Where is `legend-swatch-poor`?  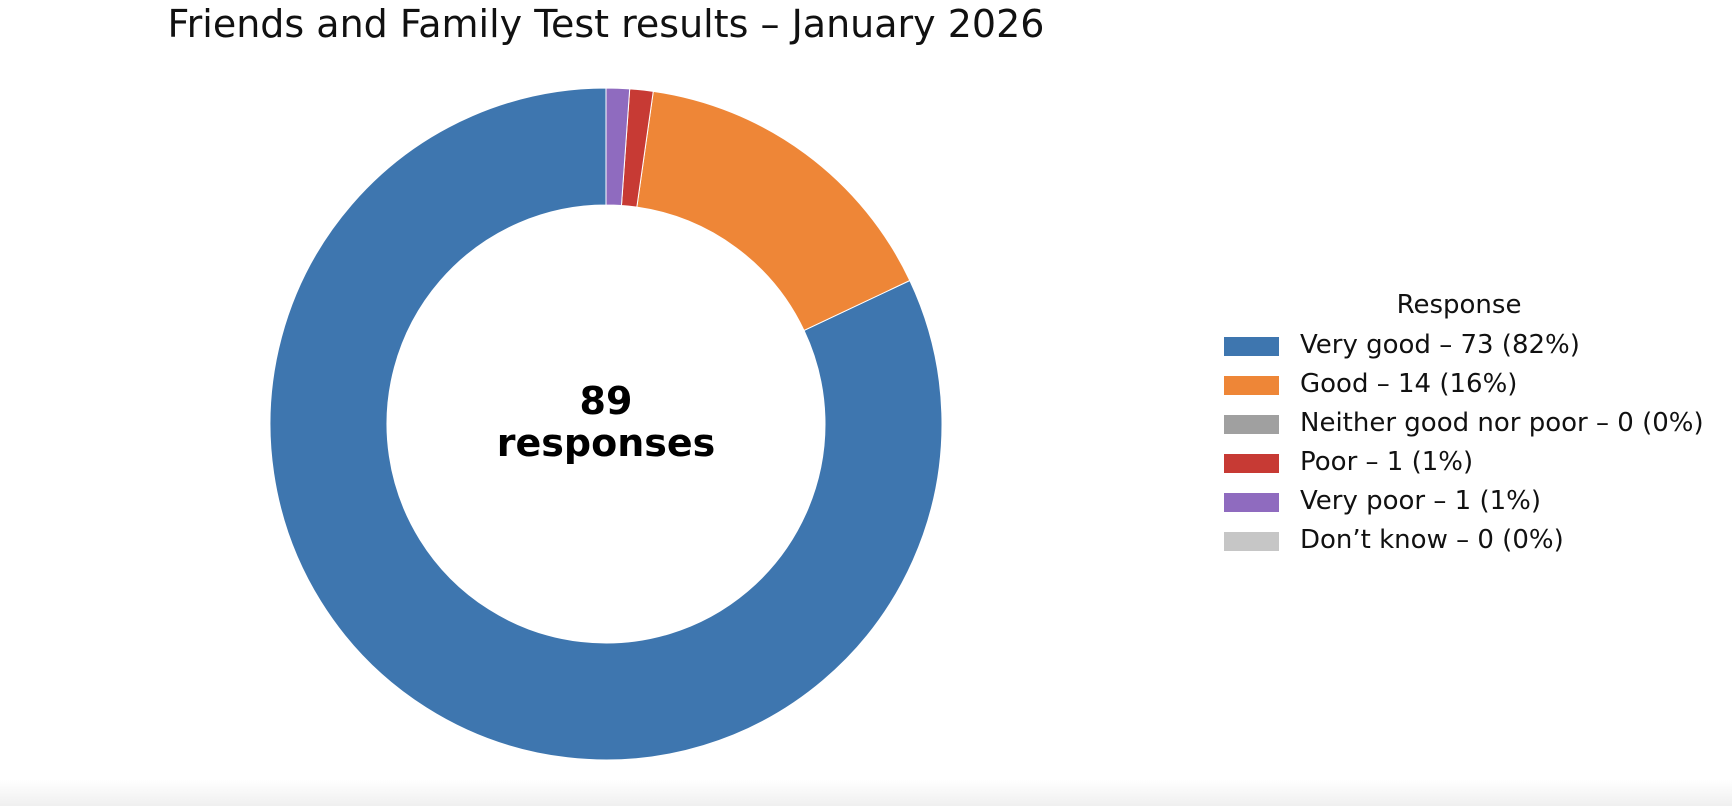
legend-swatch-poor is located at coordinates (1251, 463).